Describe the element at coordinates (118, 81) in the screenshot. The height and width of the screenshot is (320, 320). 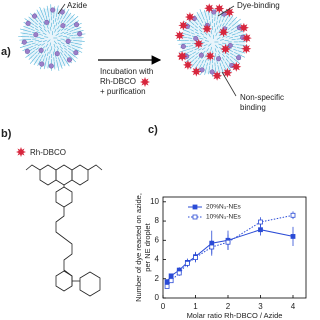
I see `label: Rh-DBCO` at that location.